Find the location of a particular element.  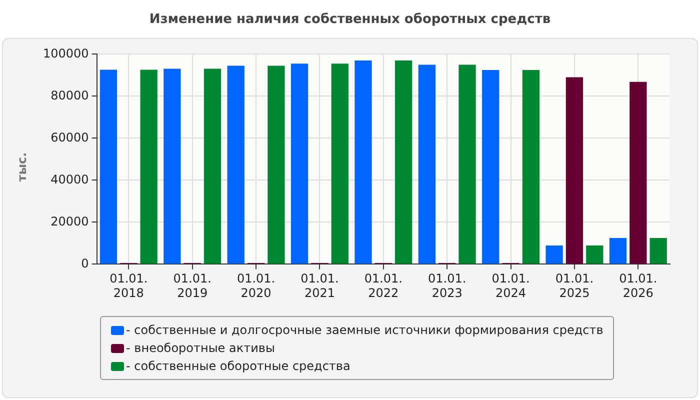

y-tick-label: 80000 is located at coordinates (69, 95).